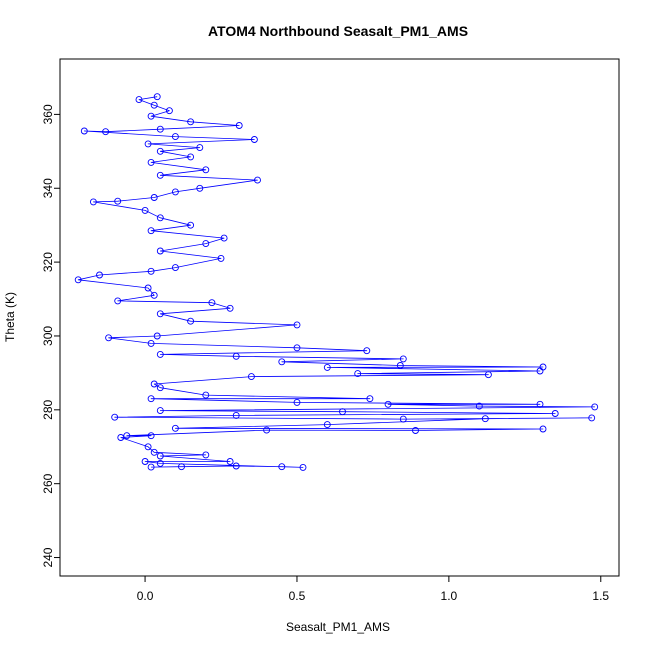  I want to click on y-axis: 240 260 280 300 320 340 360, so click(50, 336).